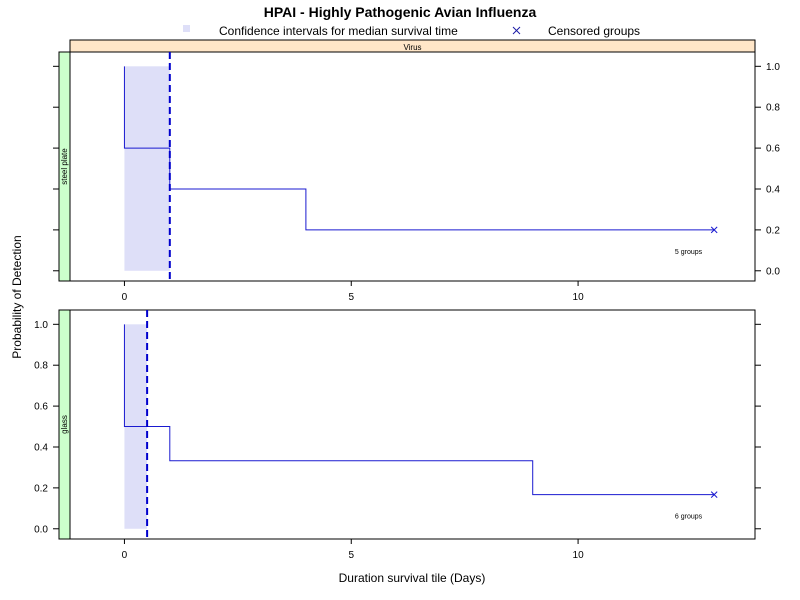 Image resolution: width=800 pixels, height=600 pixels. What do you see at coordinates (412, 47) in the screenshot?
I see `outer-strip-label: Virus` at bounding box center [412, 47].